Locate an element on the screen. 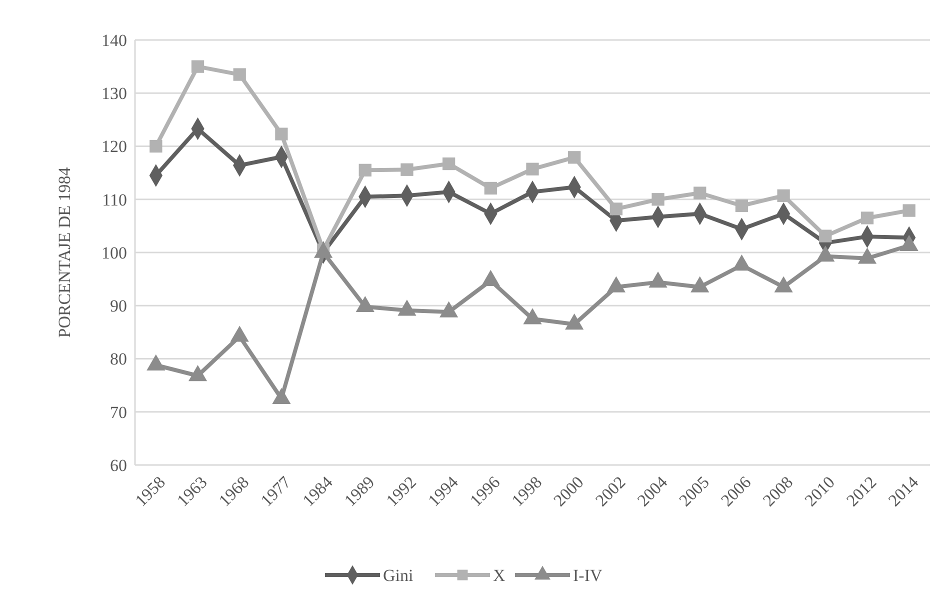  legend-label: I-IV is located at coordinates (588, 575).